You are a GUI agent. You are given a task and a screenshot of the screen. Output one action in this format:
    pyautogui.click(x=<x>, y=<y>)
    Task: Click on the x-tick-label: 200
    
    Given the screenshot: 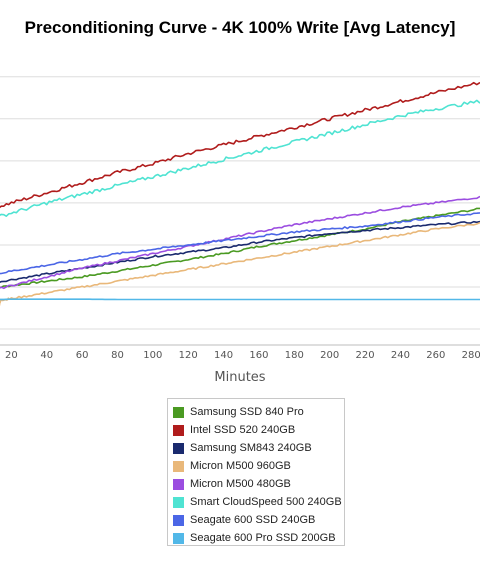 What is the action you would take?
    pyautogui.click(x=329, y=355)
    